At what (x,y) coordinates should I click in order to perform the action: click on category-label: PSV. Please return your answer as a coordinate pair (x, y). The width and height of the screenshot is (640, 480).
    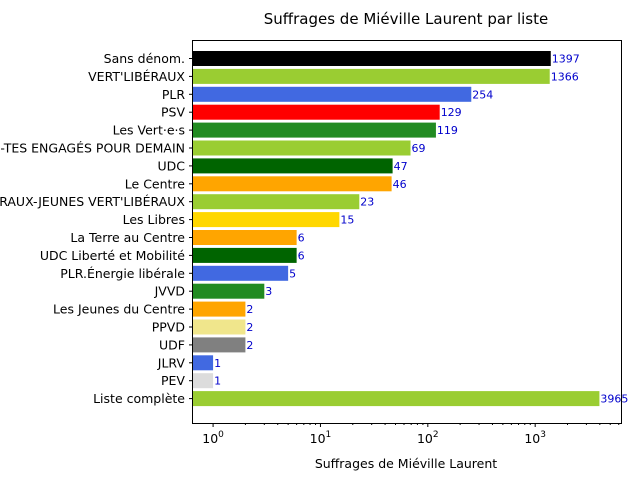
    Looking at the image, I should click on (173, 112).